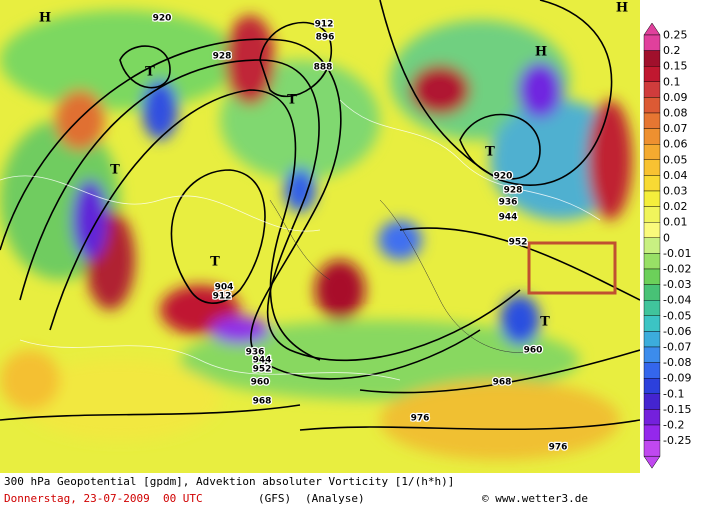  Describe the element at coordinates (675, 113) in the screenshot. I see `colorbar-label: 0.08` at that location.